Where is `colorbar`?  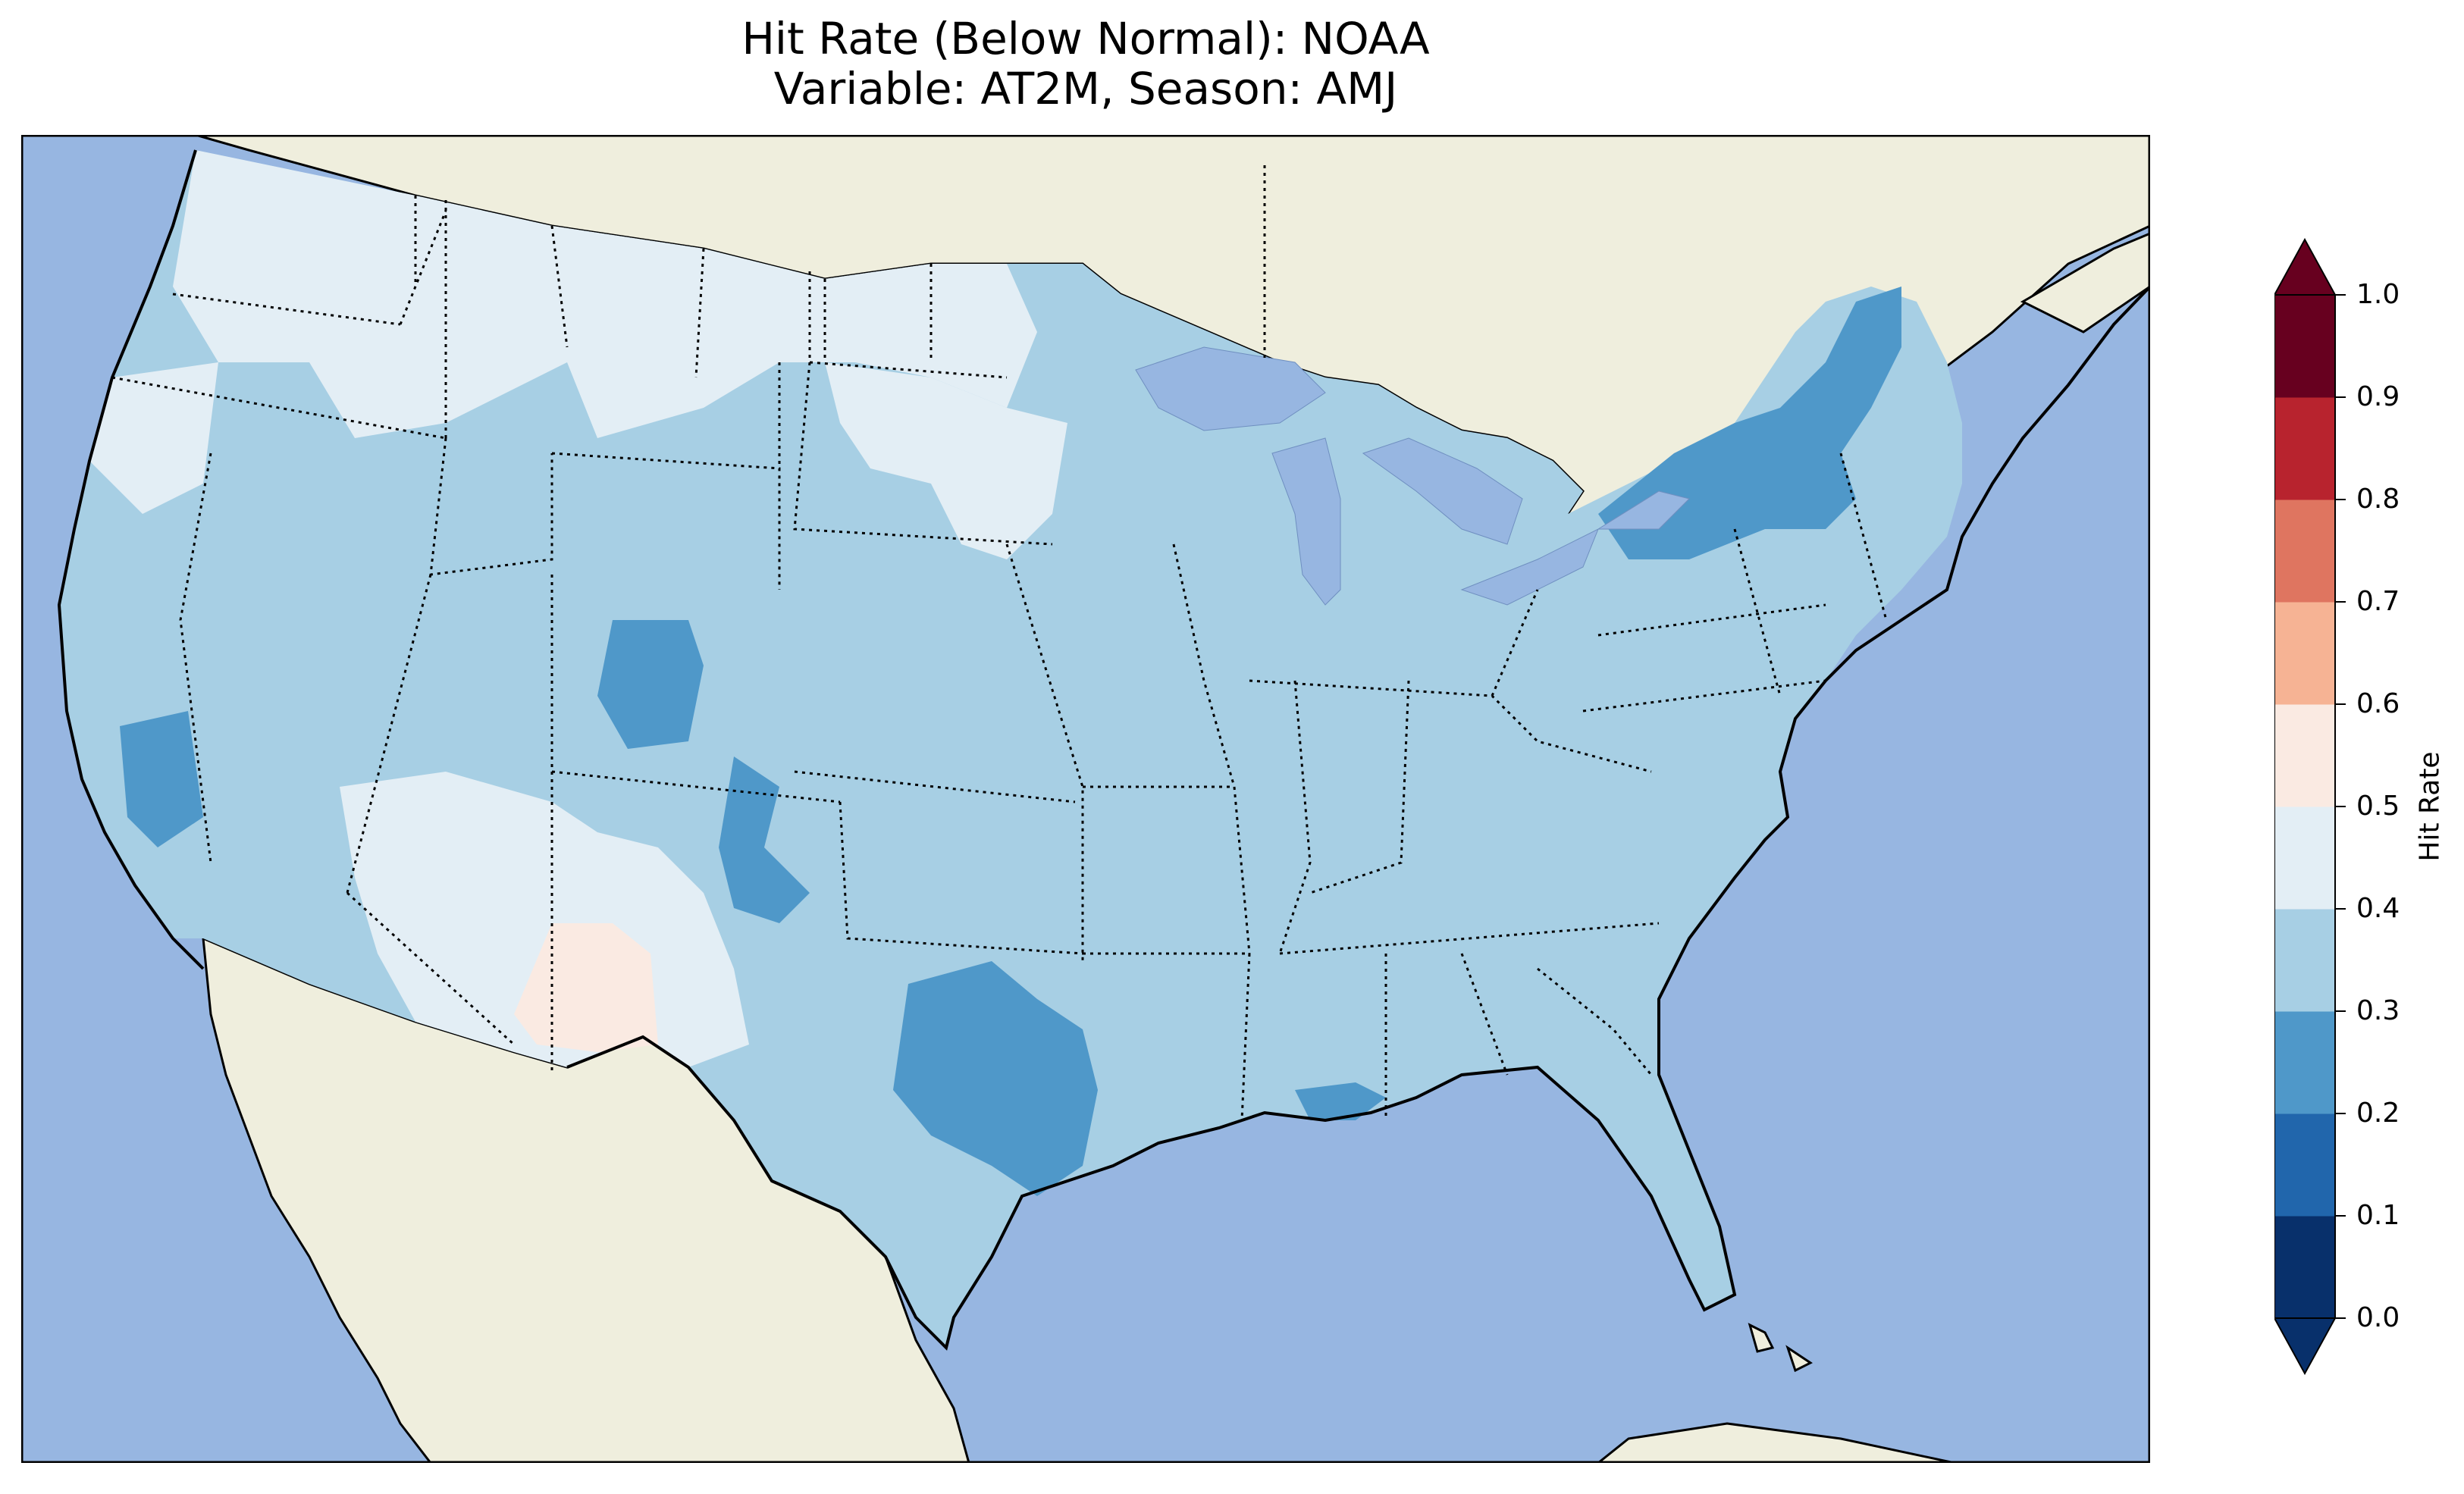 colorbar is located at coordinates (2310, 806).